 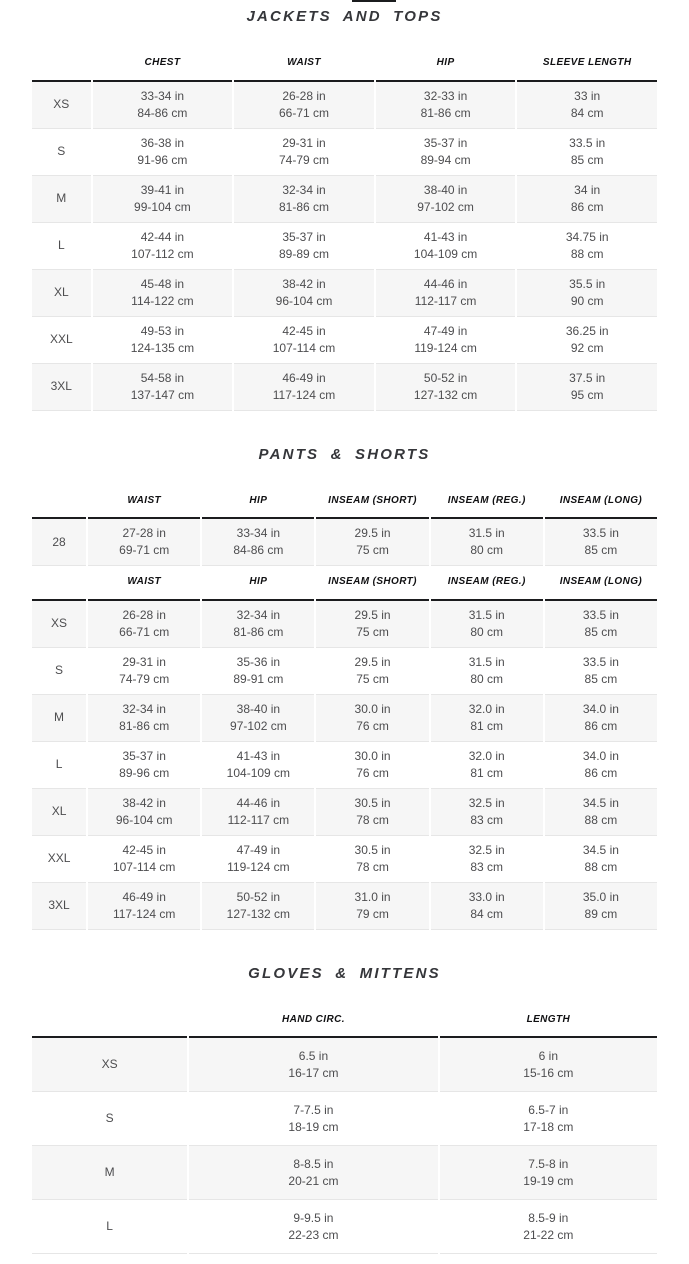 I want to click on measurement-cell: 46-49 in 117-124 cm, so click(x=304, y=387).